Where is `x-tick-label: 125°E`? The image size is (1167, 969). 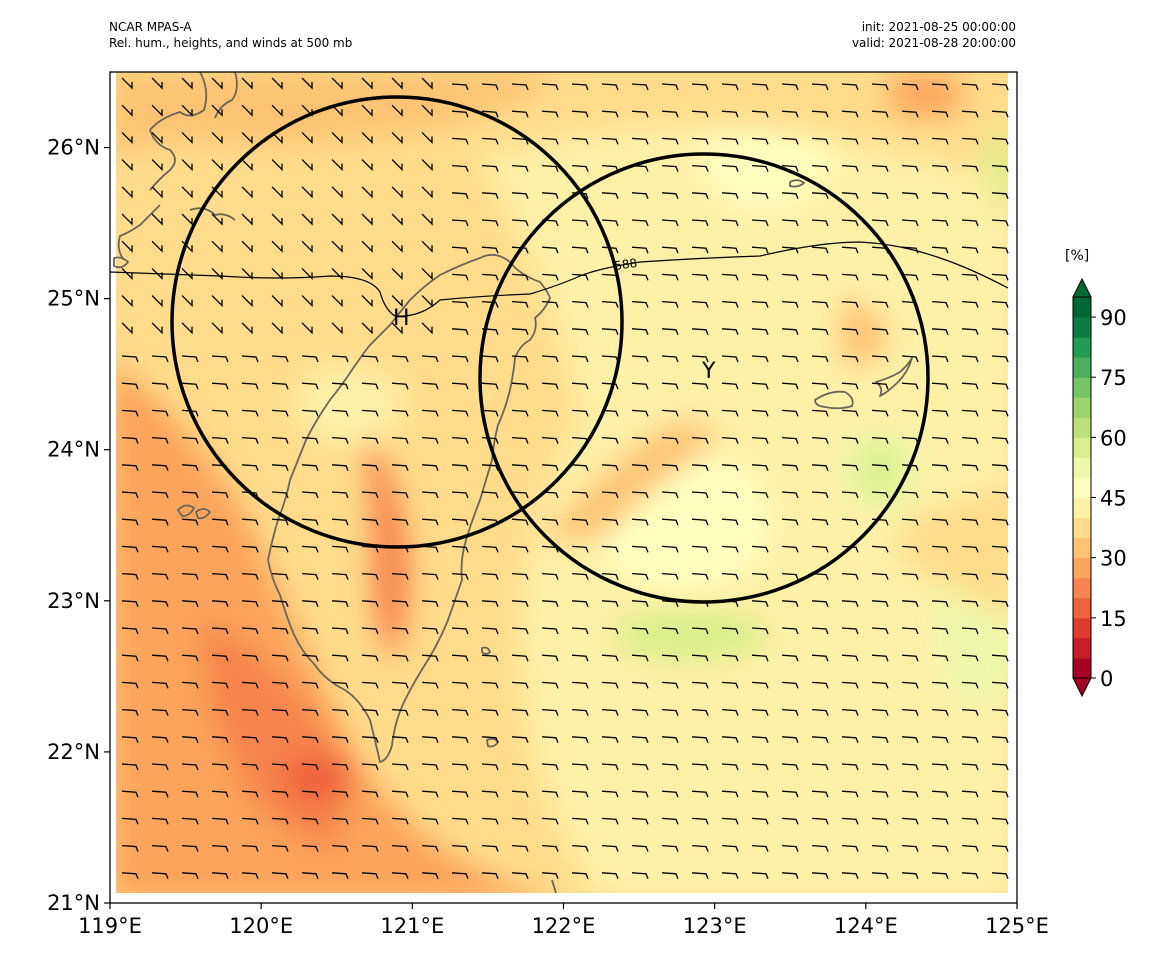 x-tick-label: 125°E is located at coordinates (1017, 926).